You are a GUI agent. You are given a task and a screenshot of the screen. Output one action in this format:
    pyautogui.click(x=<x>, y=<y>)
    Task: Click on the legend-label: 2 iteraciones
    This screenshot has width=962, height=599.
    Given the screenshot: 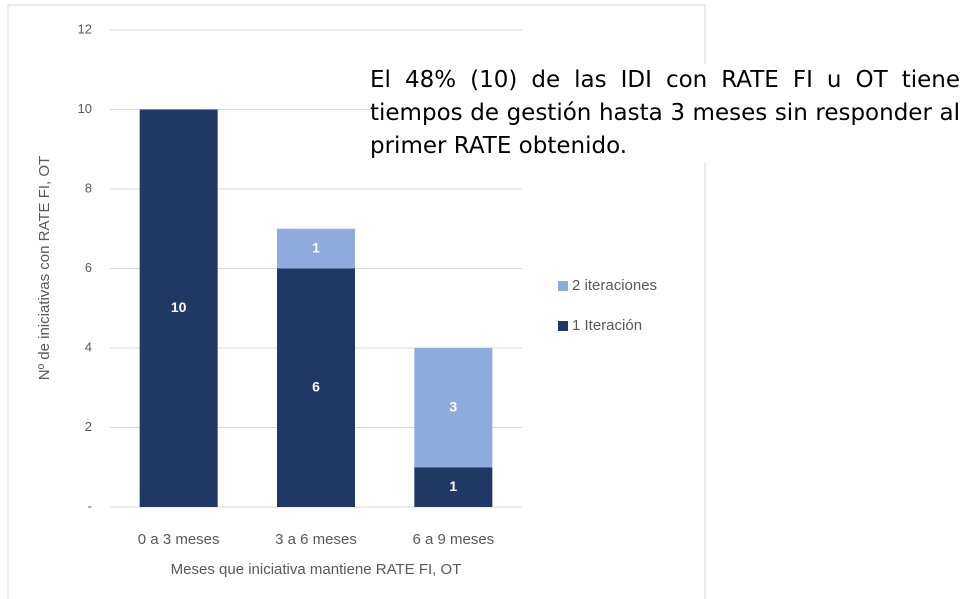 What is the action you would take?
    pyautogui.click(x=614, y=285)
    